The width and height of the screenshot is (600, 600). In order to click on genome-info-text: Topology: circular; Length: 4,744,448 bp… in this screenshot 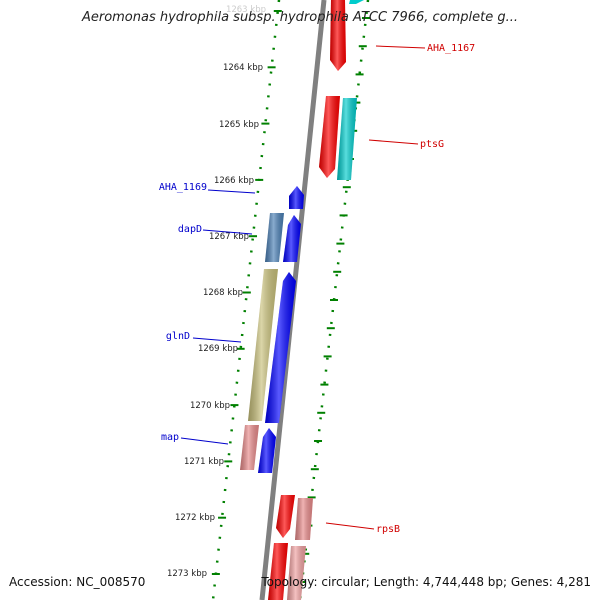, I will do `click(426, 582)`.